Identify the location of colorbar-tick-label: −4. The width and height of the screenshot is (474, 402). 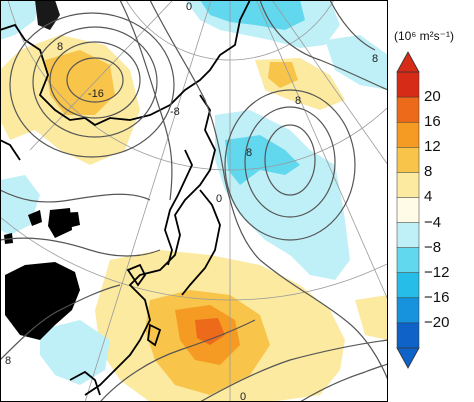
(433, 222).